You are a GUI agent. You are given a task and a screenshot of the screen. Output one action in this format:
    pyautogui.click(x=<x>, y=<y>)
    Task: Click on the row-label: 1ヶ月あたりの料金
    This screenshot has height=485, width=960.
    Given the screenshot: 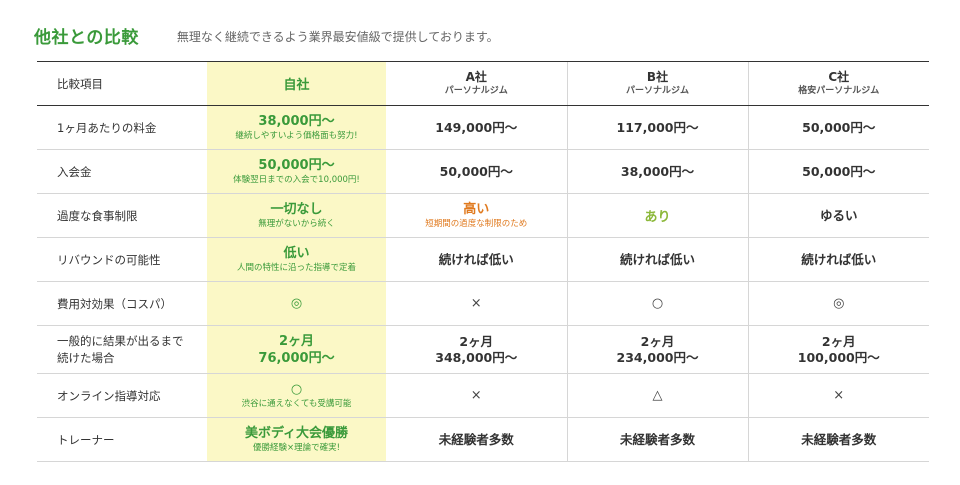 What is the action you would take?
    pyautogui.click(x=122, y=127)
    